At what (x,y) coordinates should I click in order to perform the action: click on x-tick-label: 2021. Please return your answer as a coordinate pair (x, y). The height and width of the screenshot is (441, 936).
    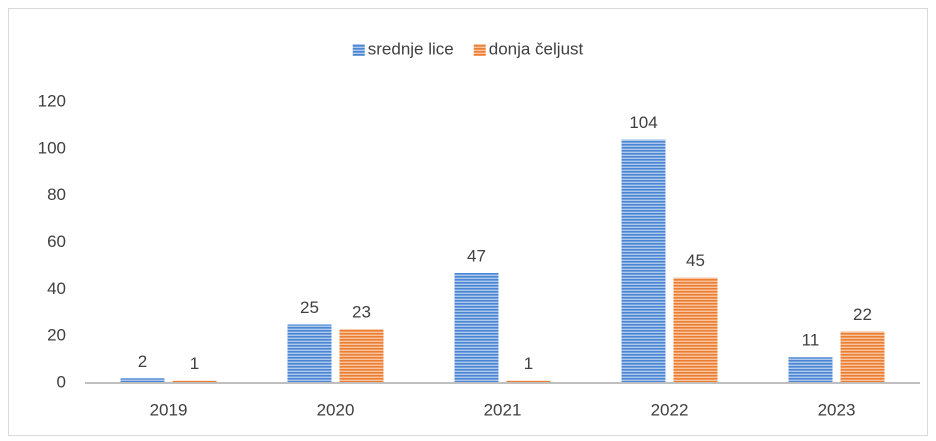
    Looking at the image, I should click on (503, 409).